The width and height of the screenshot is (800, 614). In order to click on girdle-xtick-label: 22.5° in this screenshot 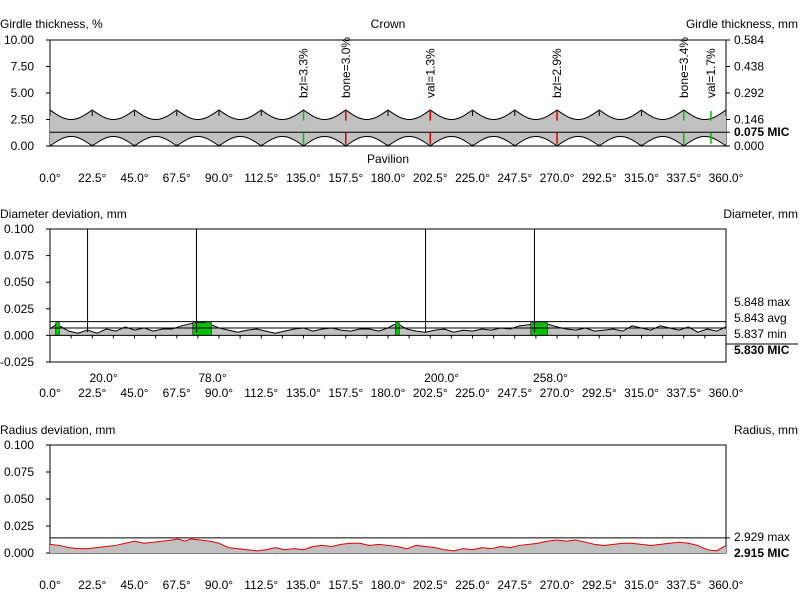, I will do `click(92, 178)`.